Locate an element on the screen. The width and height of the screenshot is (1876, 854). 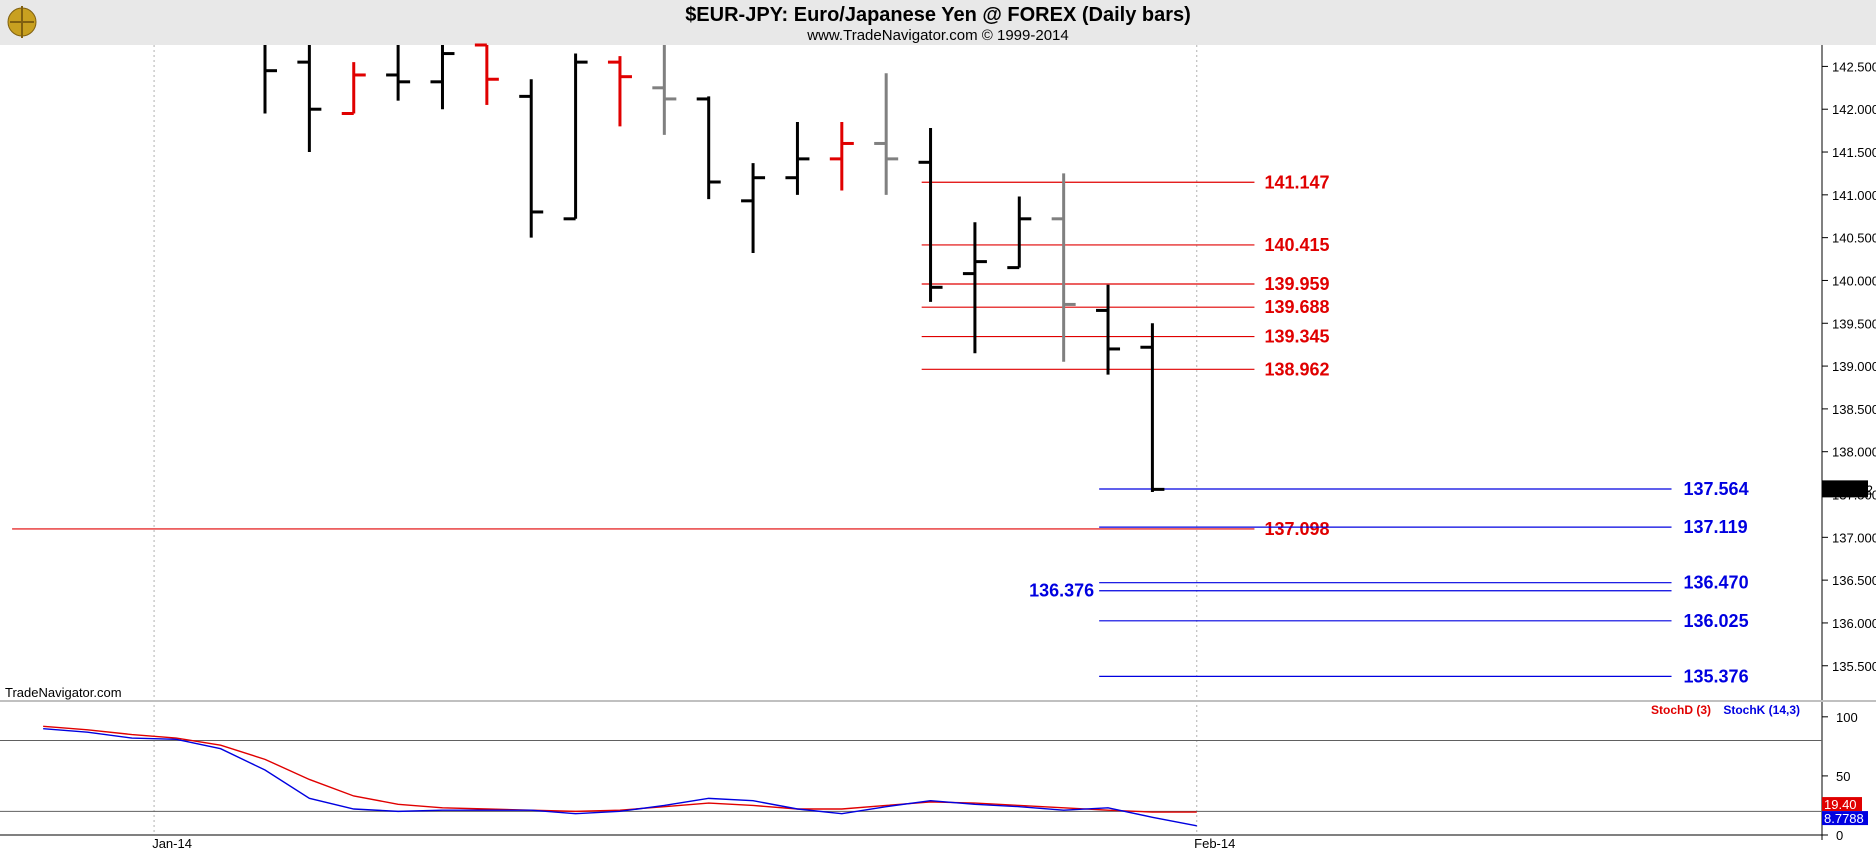
stochastic-axis-ticks: 100 50 0 is located at coordinates (1840, 776).